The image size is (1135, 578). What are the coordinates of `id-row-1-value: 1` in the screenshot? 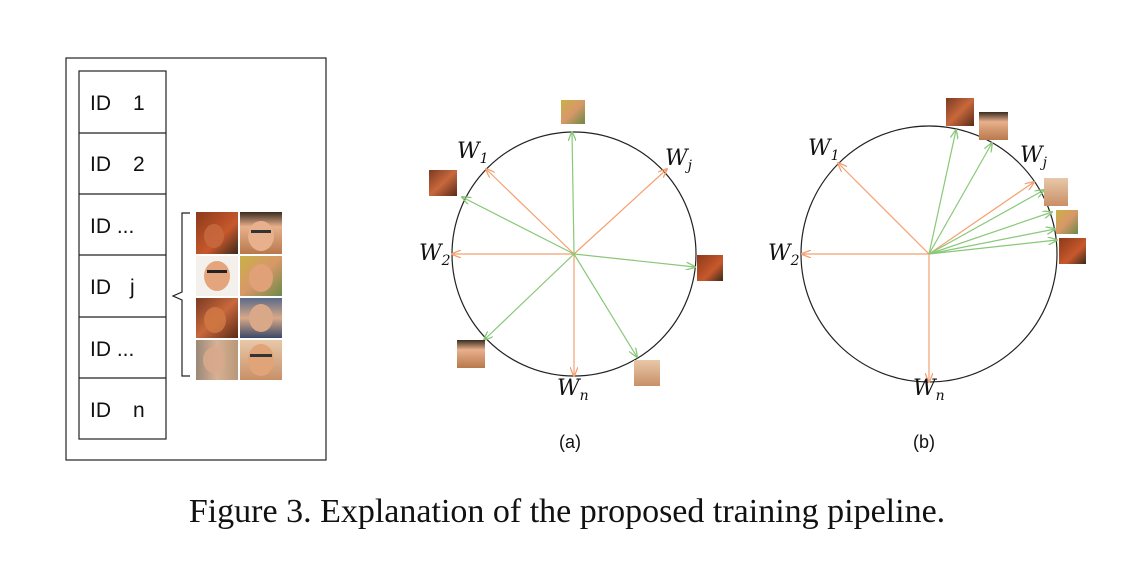 It's located at (139, 103).